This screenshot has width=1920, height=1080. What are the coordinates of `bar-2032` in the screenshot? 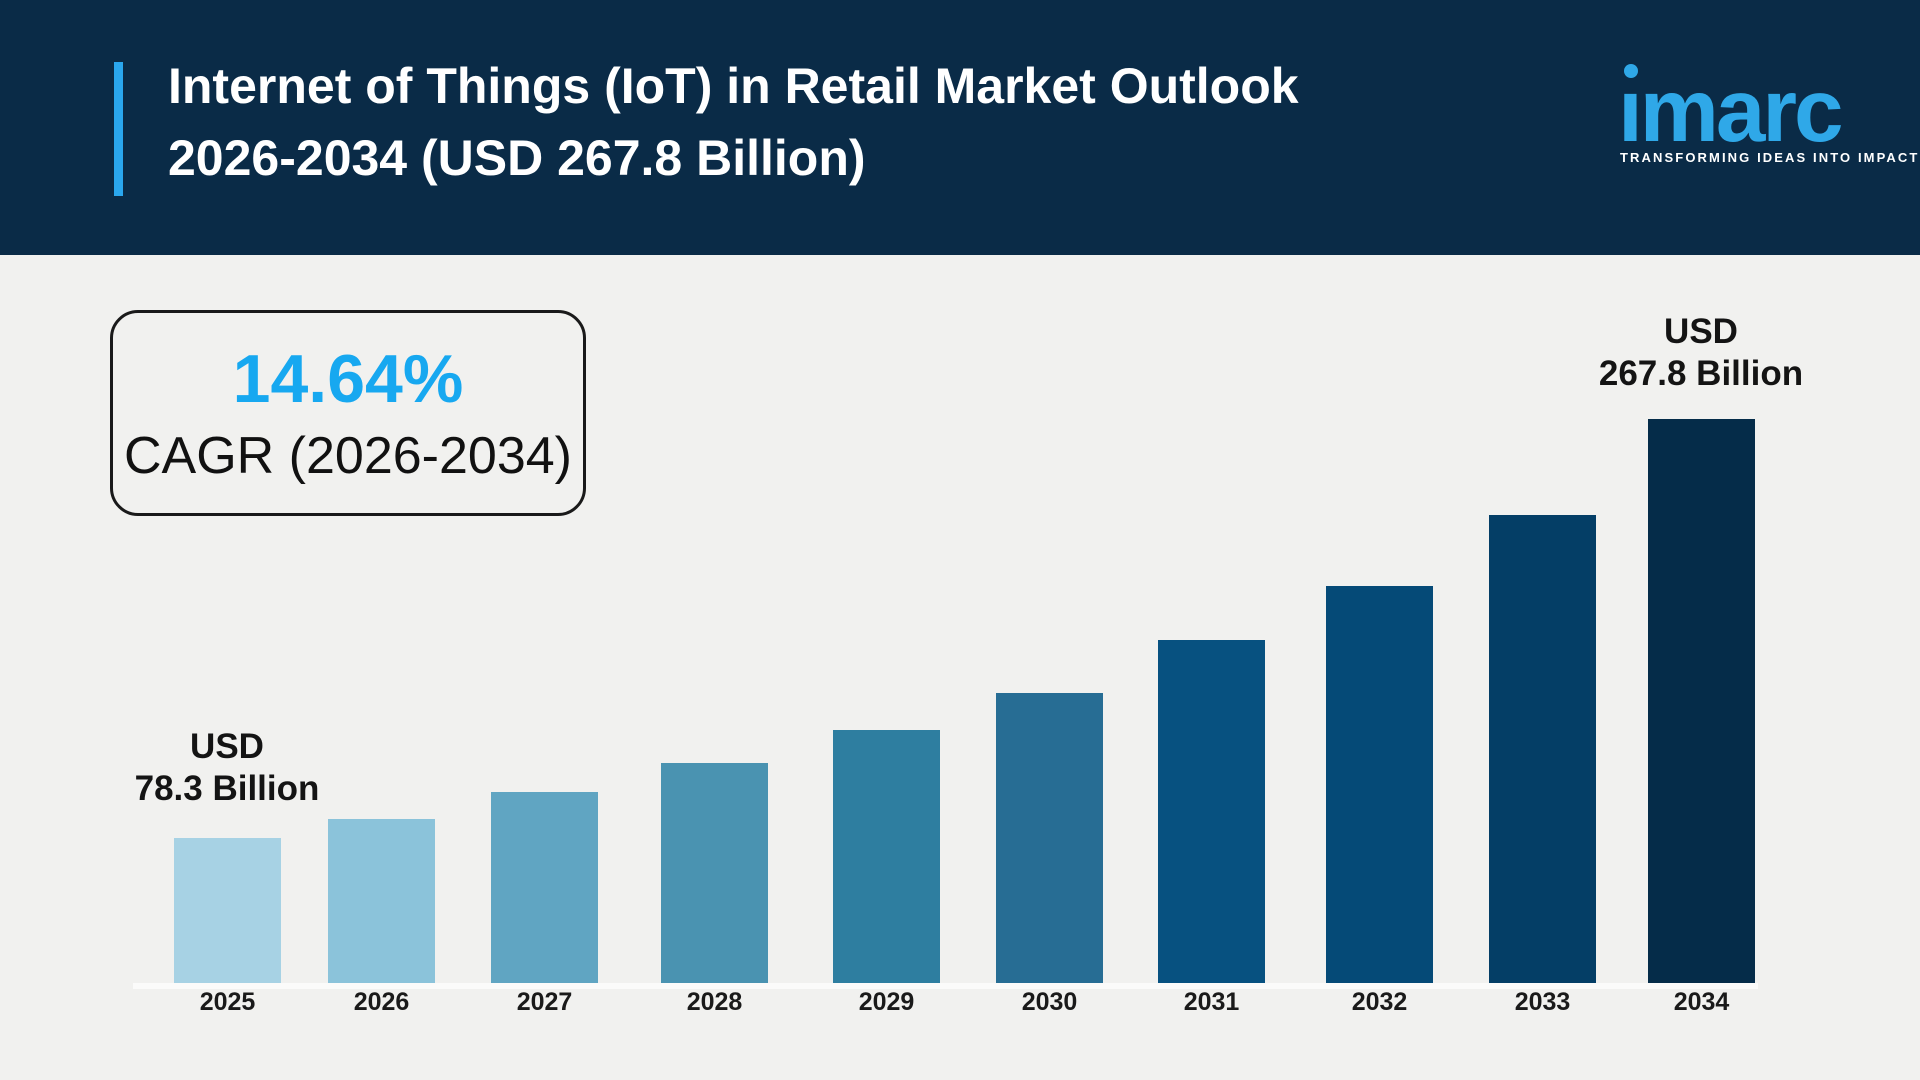 It's located at (1379, 784).